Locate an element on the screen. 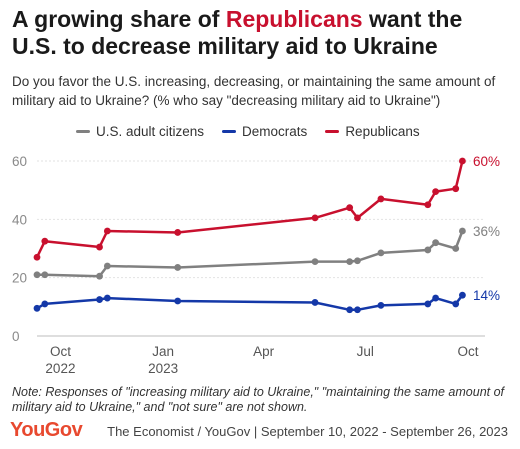 Image resolution: width=520 pixels, height=449 pixels. y-tick-label-20: 20 is located at coordinates (19, 278).